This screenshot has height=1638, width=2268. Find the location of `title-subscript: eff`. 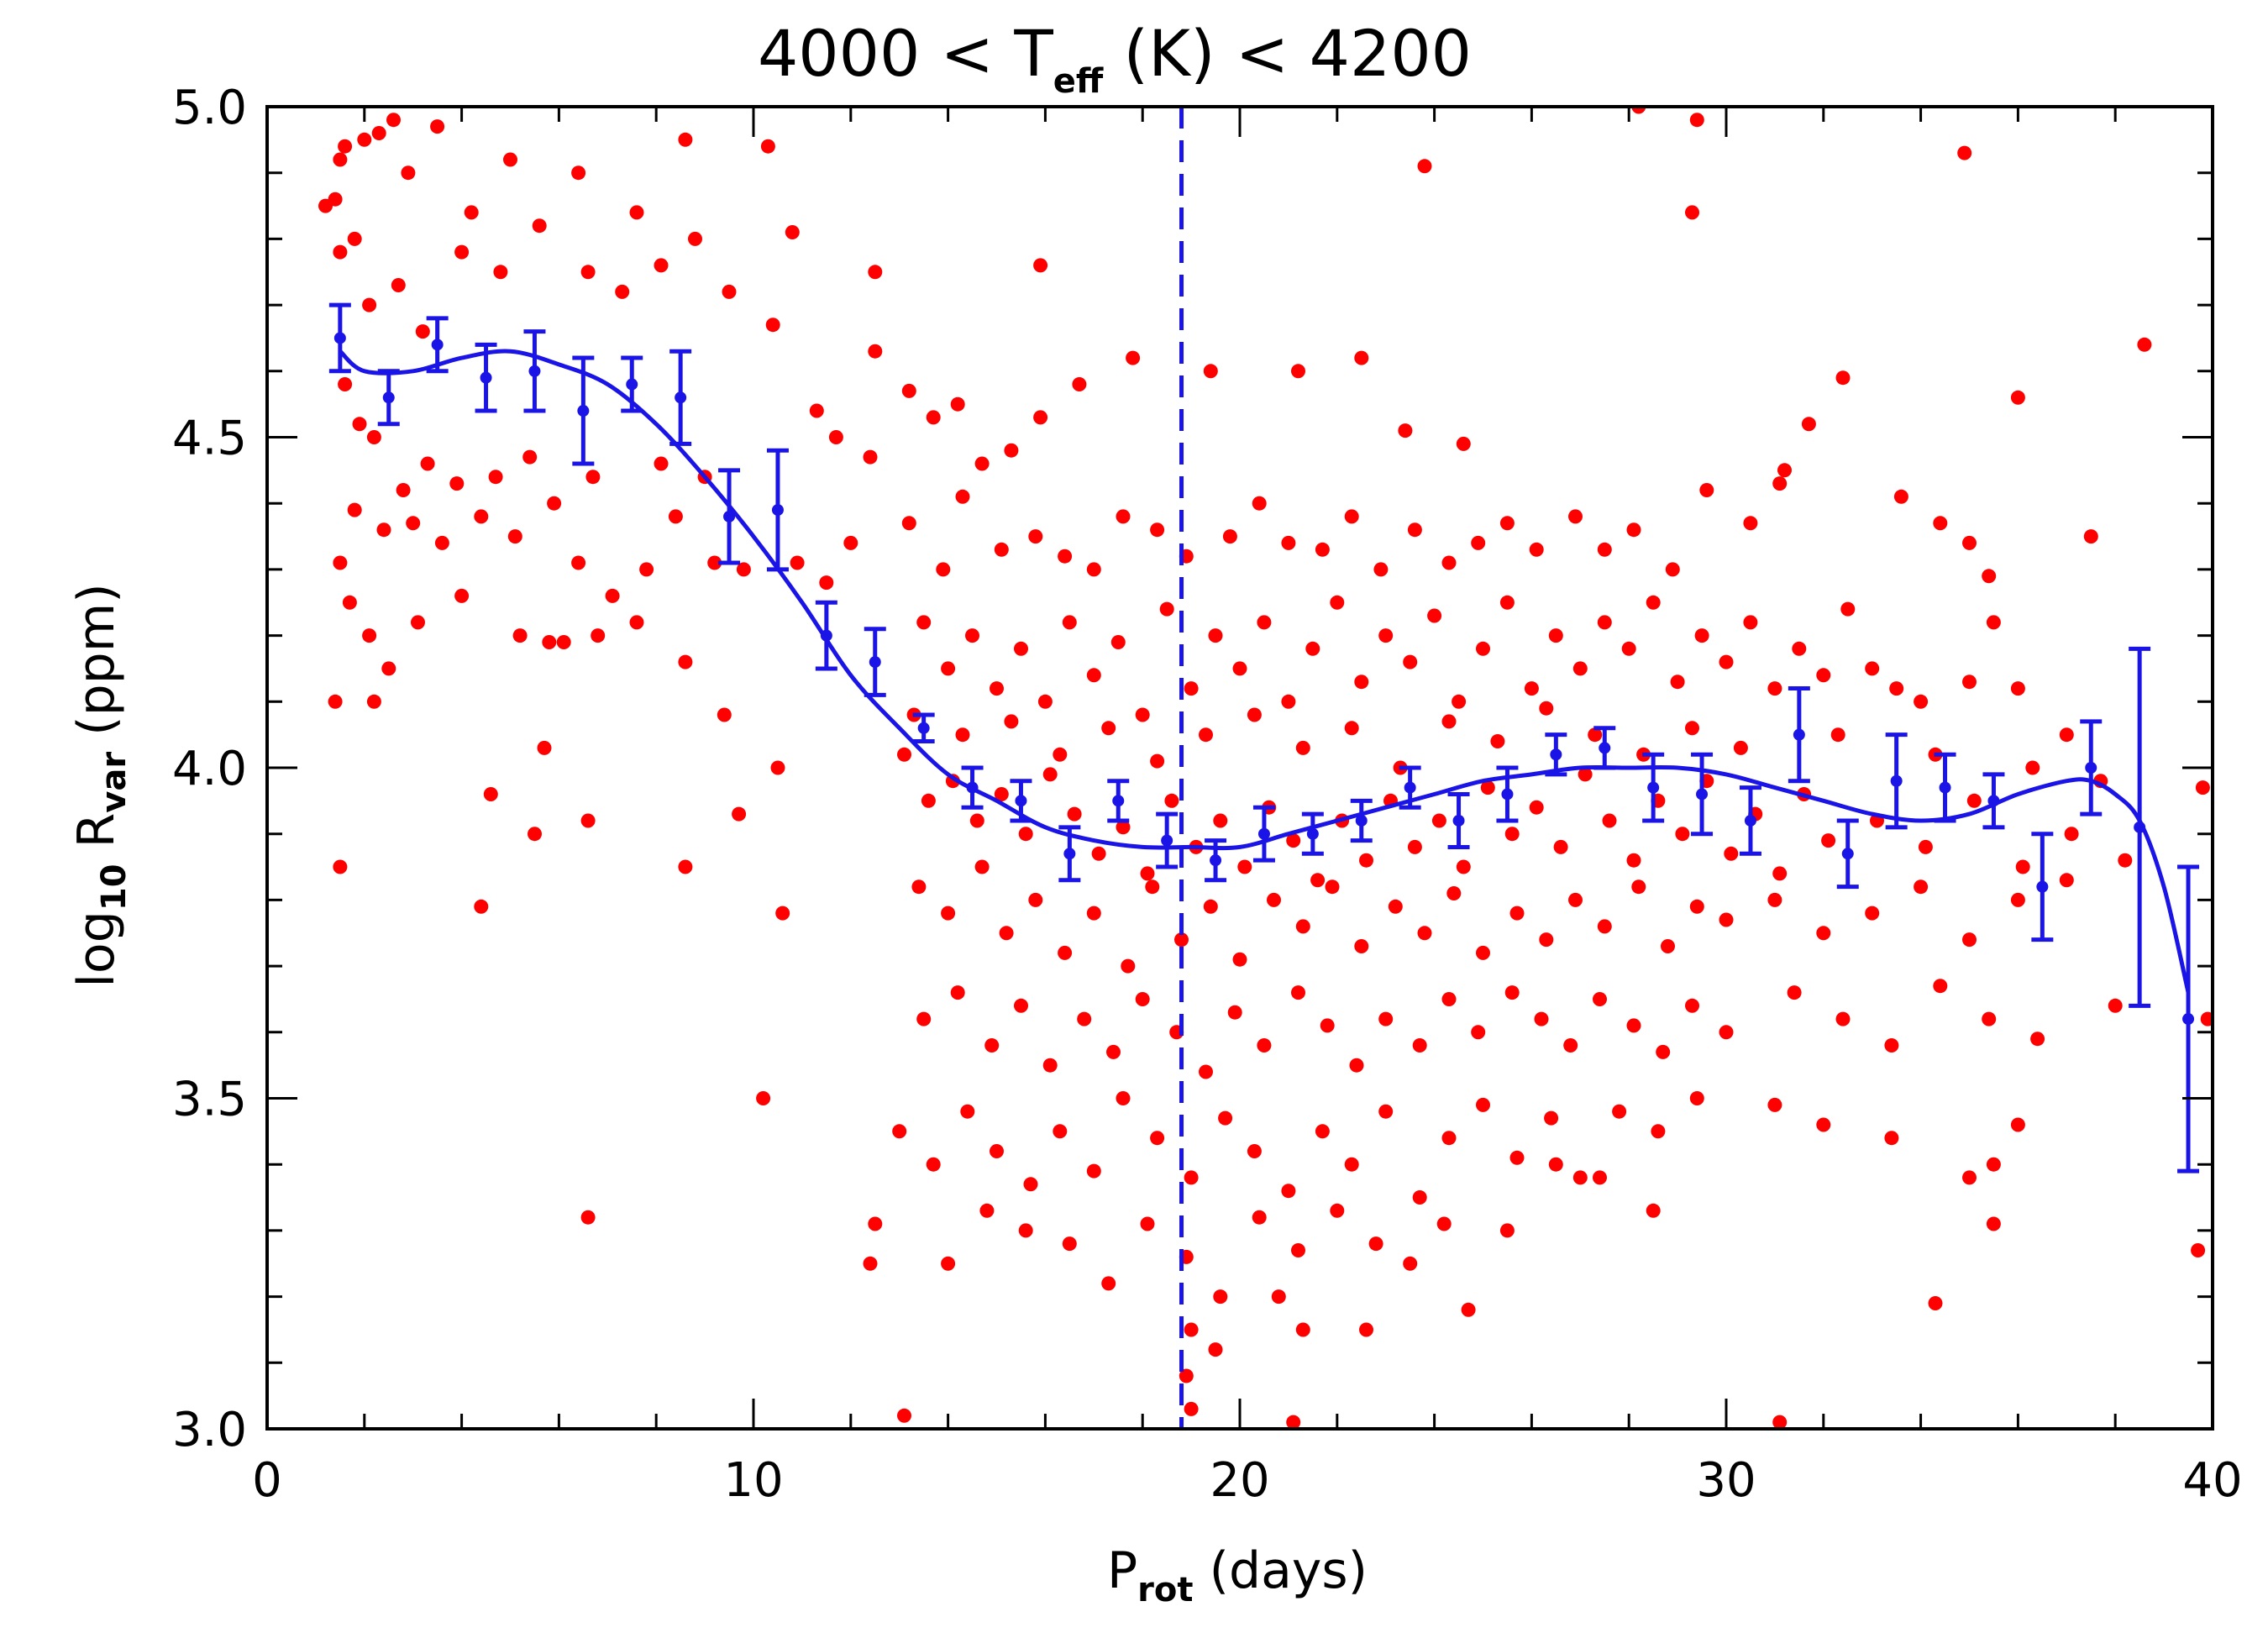

title-subscript: eff is located at coordinates (1078, 81).